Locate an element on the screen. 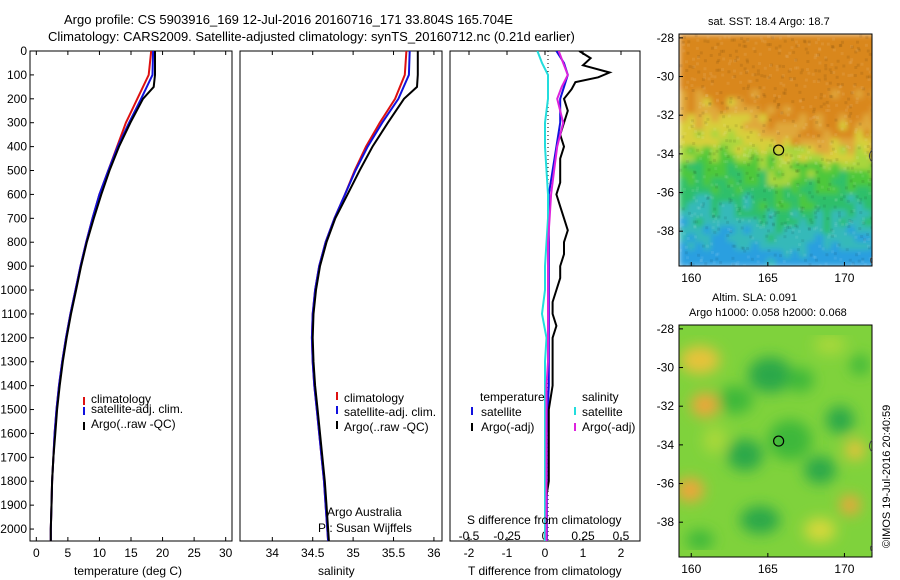  sst-map-title: sat. SST: 18.4 Argo: 18.7 is located at coordinates (769, 22).